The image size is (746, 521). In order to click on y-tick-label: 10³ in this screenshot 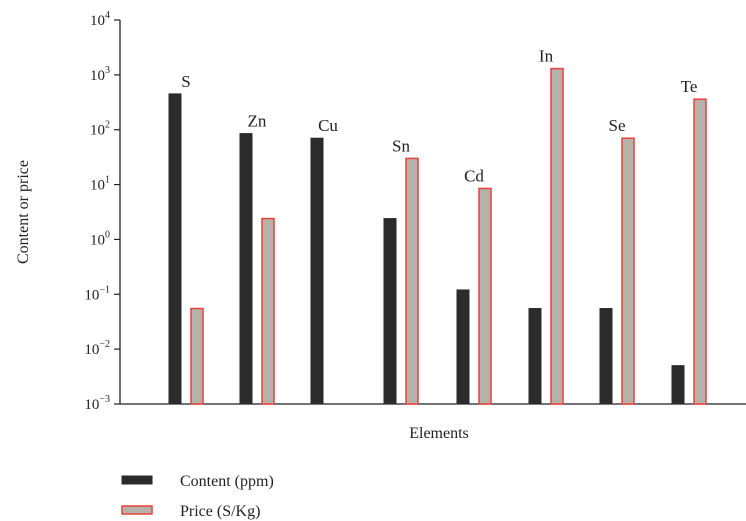, I will do `click(100, 74)`.